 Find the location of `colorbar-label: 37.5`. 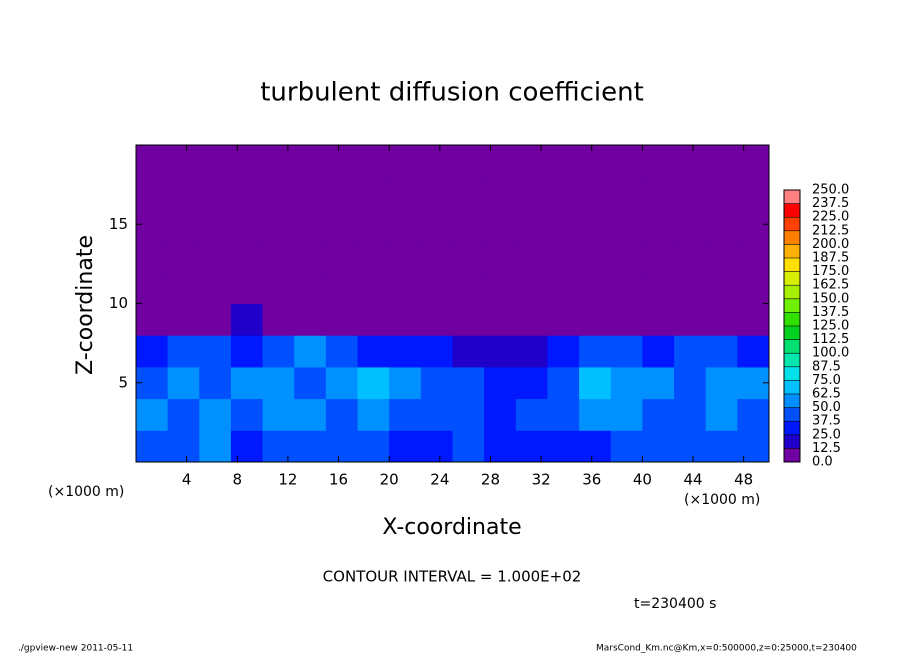

colorbar-label: 37.5 is located at coordinates (826, 421).